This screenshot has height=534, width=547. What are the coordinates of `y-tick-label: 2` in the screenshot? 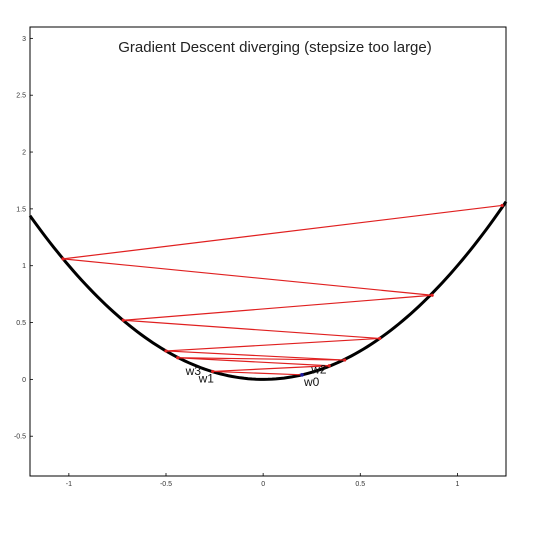 It's located at (24, 153).